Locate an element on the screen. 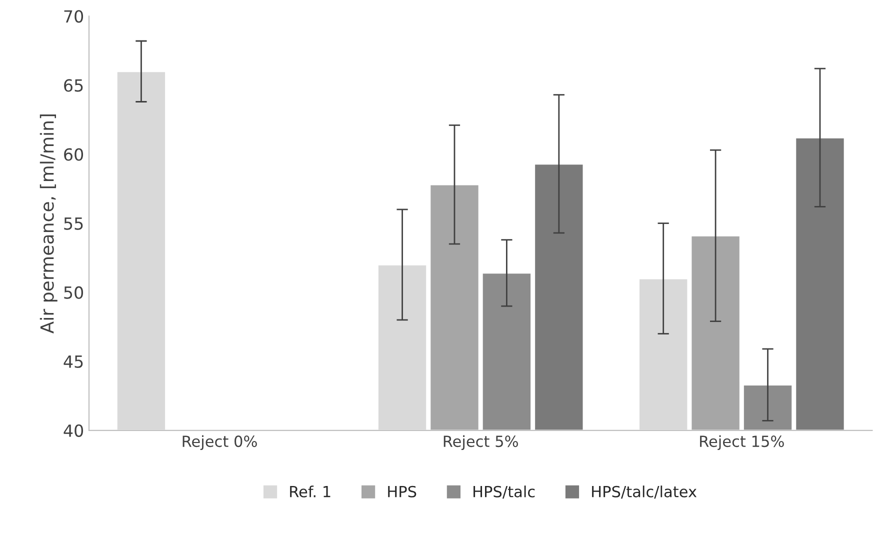 This screenshot has width=890, height=538. x-tick-label: Reject 5% is located at coordinates (481, 442).